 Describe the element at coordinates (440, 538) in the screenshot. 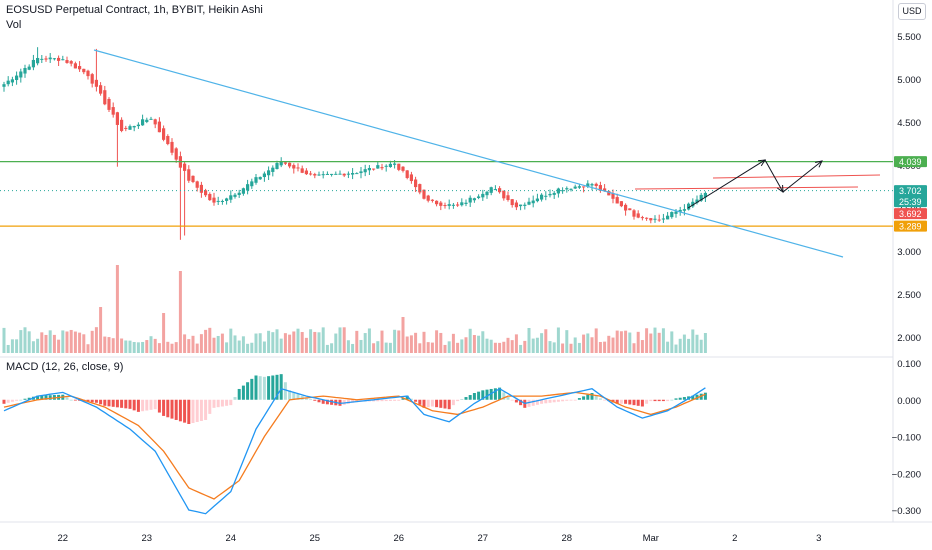

I see `time-axis: 22 23 24 25 26 27 28 Mar 2 3` at that location.